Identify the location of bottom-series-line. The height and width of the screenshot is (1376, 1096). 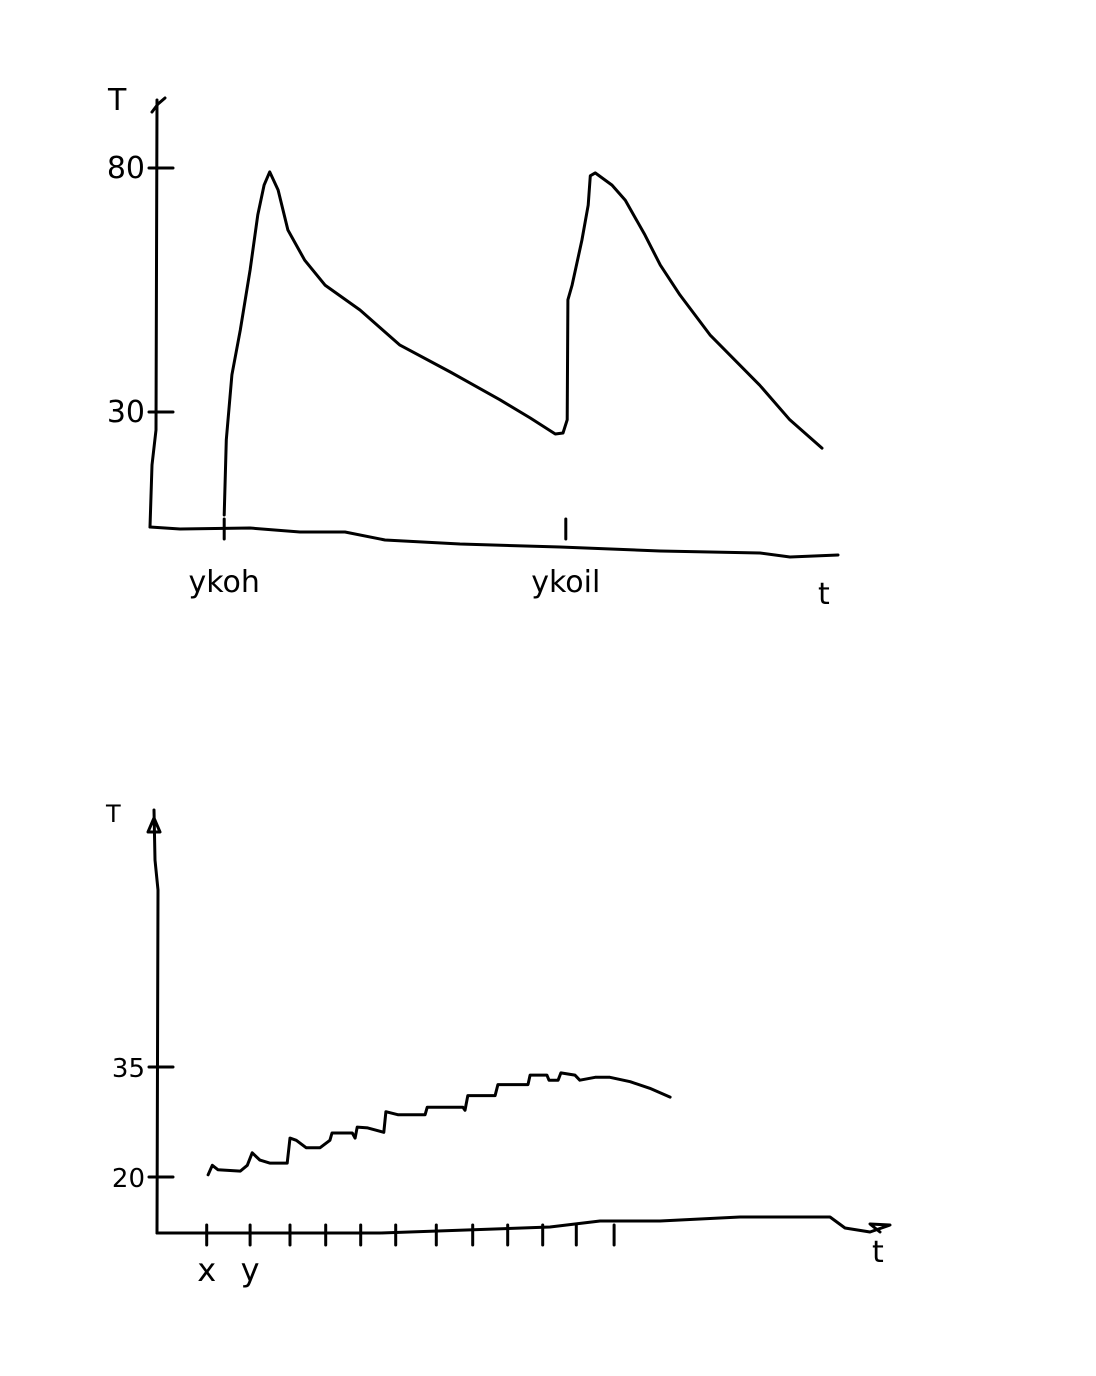
(439, 1124).